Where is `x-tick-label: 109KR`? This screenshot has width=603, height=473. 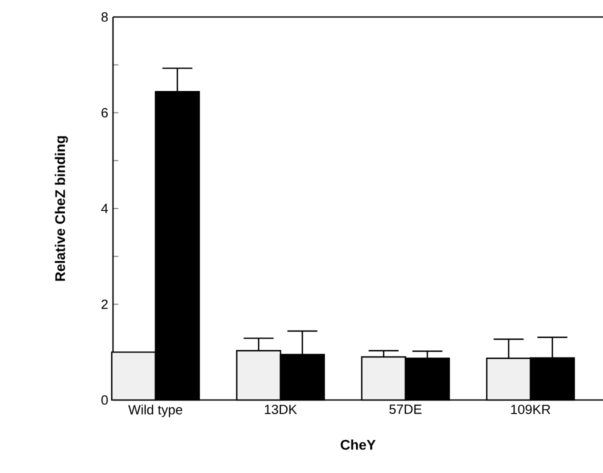 x-tick-label: 109KR is located at coordinates (530, 409).